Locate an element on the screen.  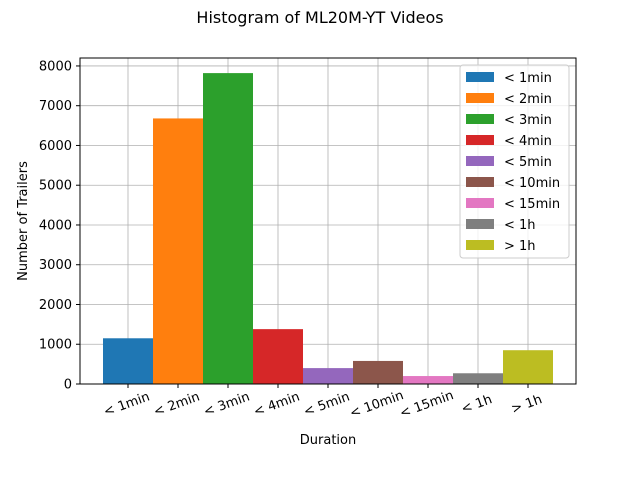
y-tick-label: 1000 is located at coordinates (55, 345).